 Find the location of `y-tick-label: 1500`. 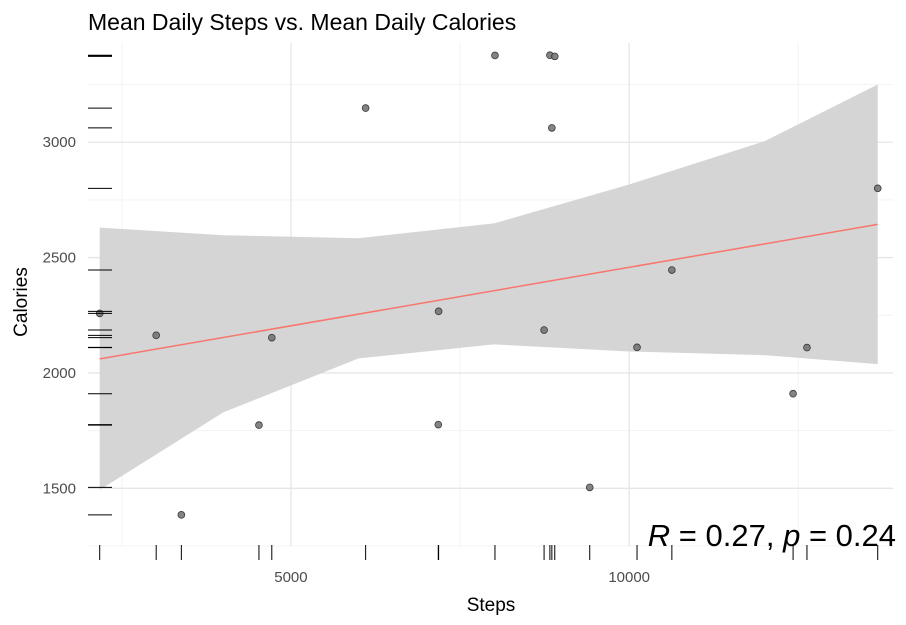

y-tick-label: 1500 is located at coordinates (59, 488).